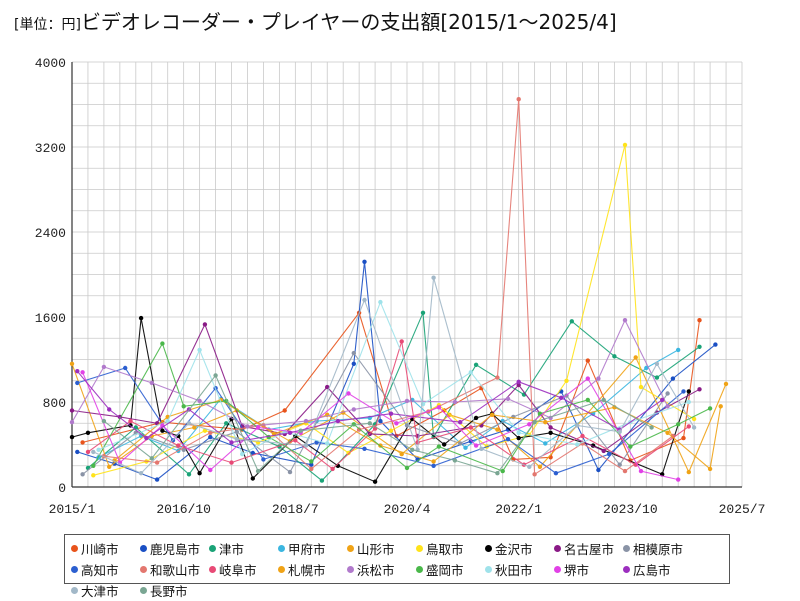 The image size is (800, 601). I want to click on y-tick-label: 2400, so click(50, 233).